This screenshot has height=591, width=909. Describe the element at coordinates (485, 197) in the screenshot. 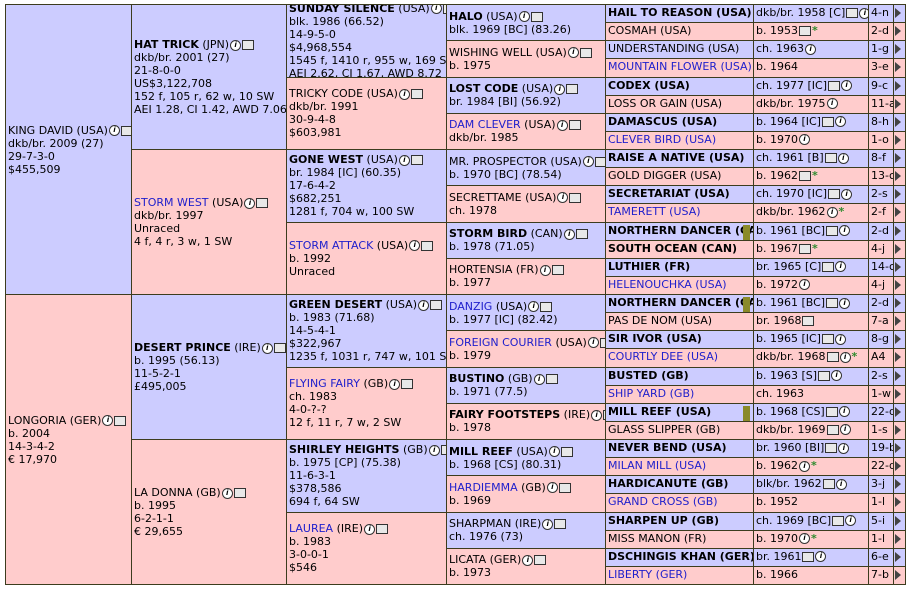

I see `horse-name: SECRETTAME` at that location.